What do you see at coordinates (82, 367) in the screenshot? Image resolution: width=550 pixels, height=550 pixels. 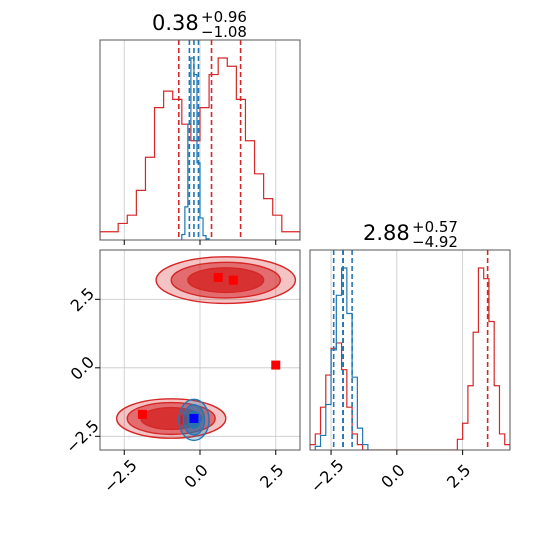 I see `y-tick-label-1: 0.0` at bounding box center [82, 367].